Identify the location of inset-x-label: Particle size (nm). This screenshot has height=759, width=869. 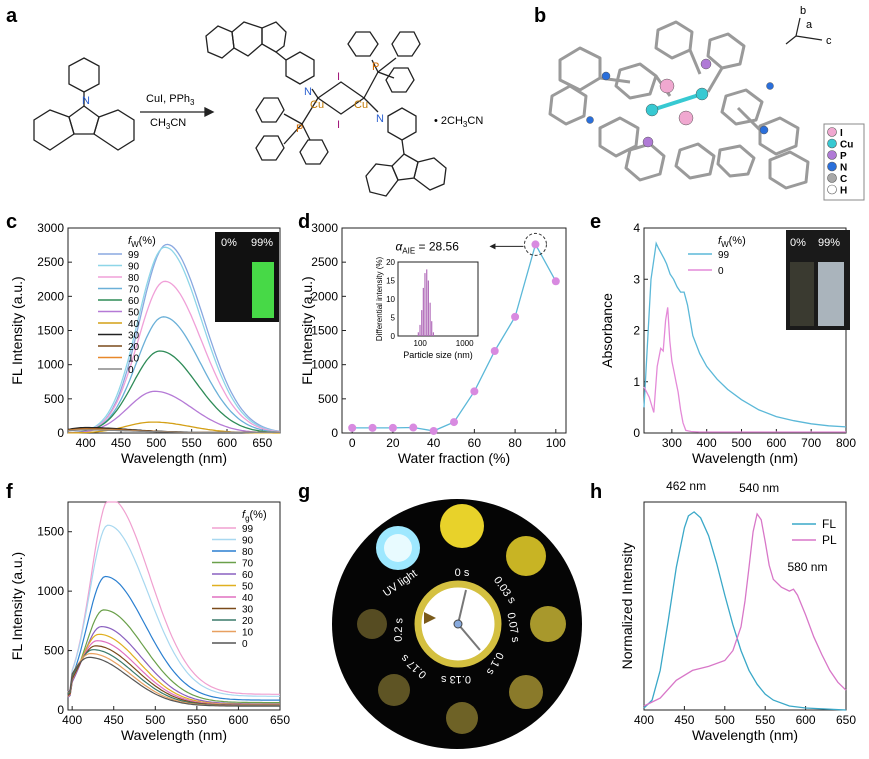
(438, 355).